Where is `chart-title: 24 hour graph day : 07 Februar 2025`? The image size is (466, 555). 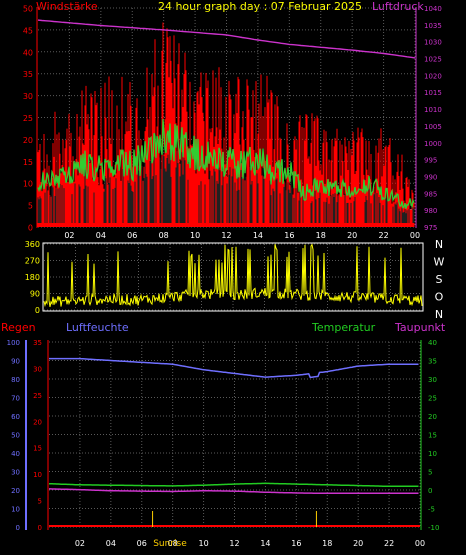
chart-title: 24 hour graph day : 07 Februar 2025 is located at coordinates (260, 6).